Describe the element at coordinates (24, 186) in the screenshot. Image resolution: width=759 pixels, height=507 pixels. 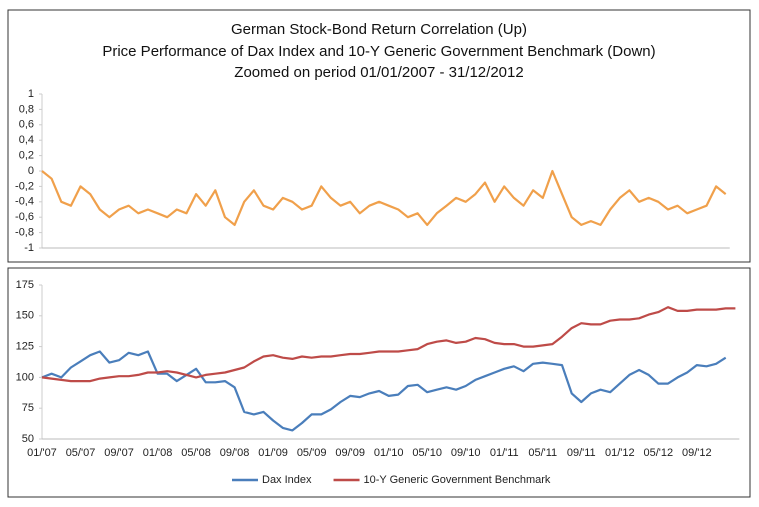
I see `y-tick-label: -0,2` at that location.